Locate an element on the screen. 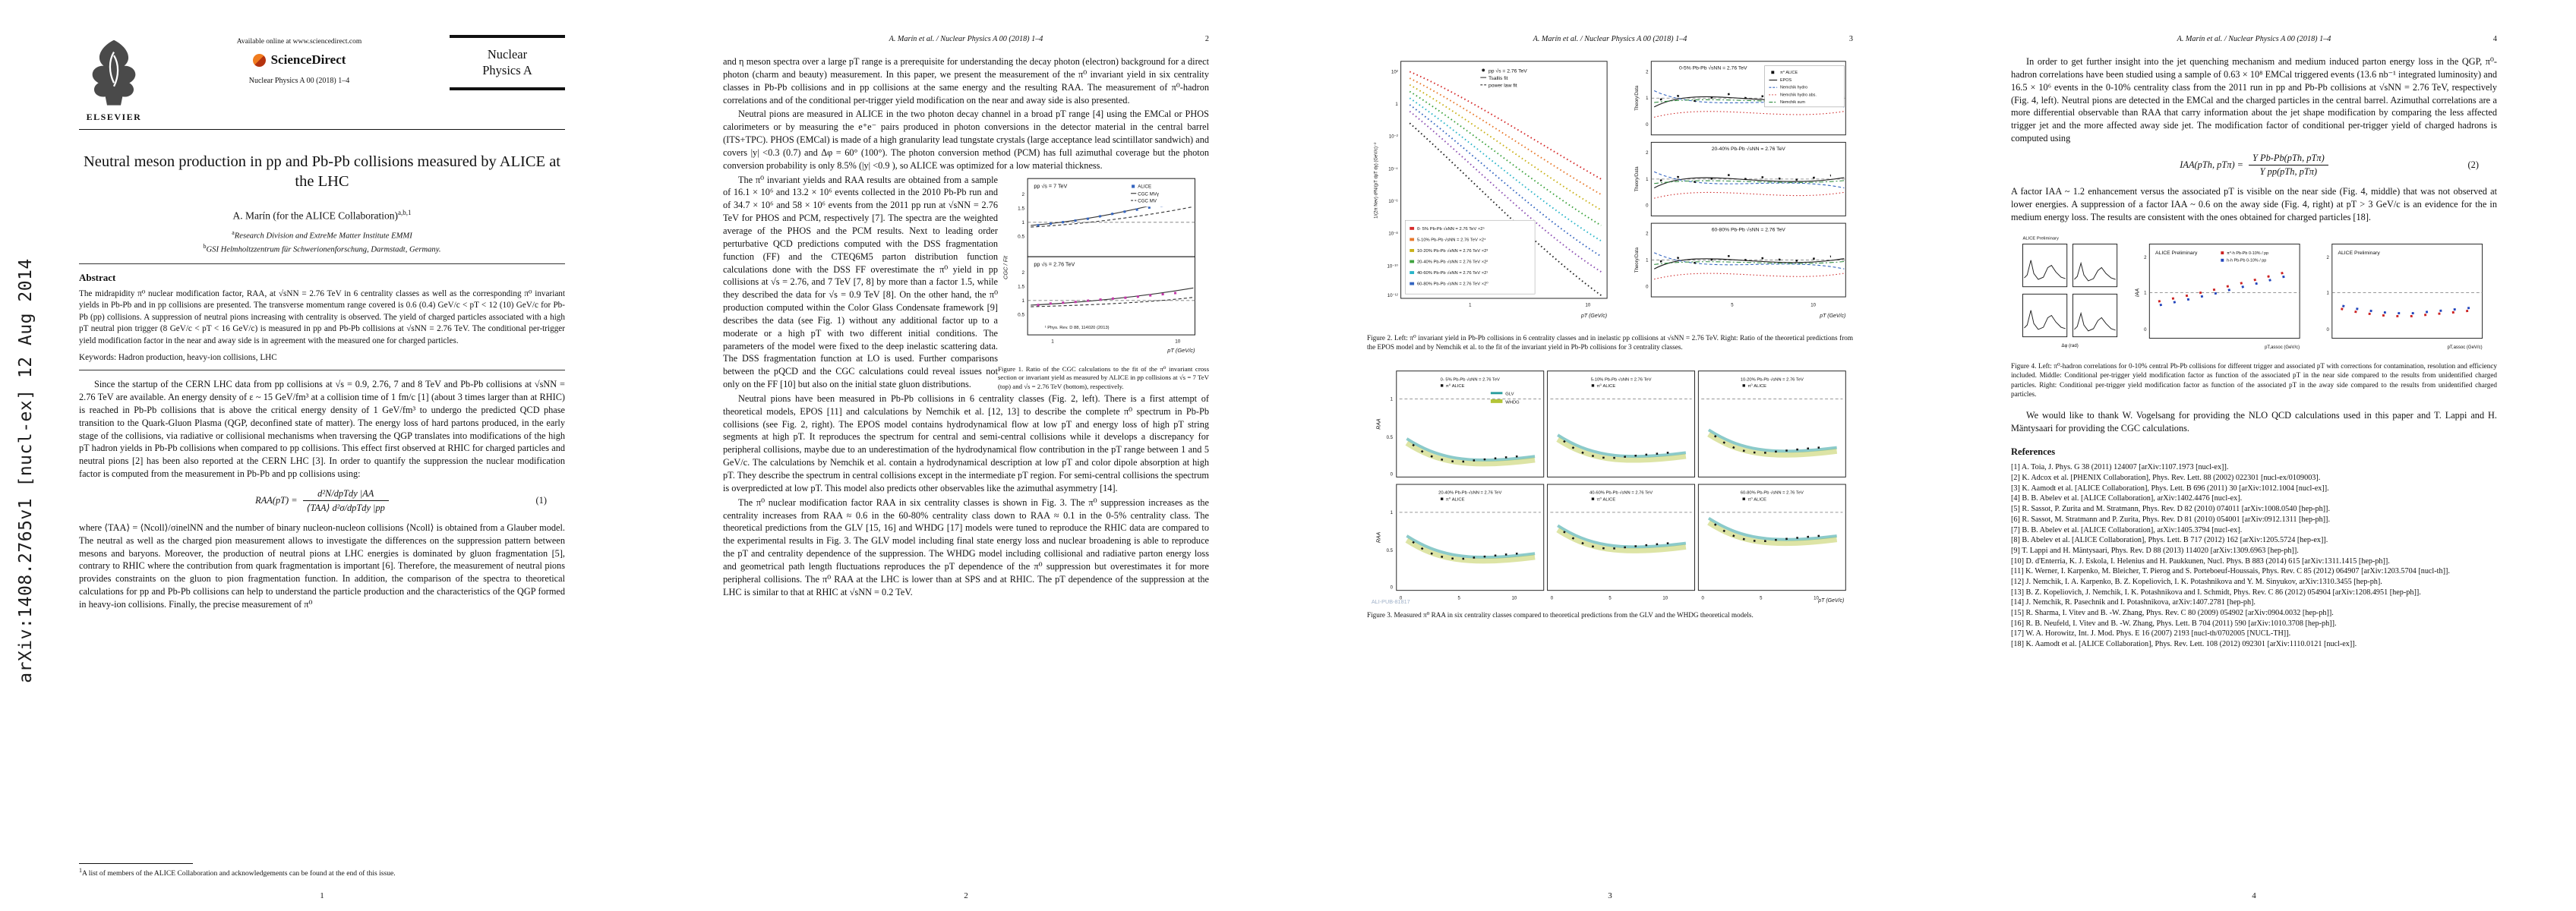  figure-2: 10² 1 10⁻² 10⁻⁴ 10⁻⁶ 10⁻⁸ 10⁻¹⁰ 10⁻¹² is located at coordinates (1610, 203).